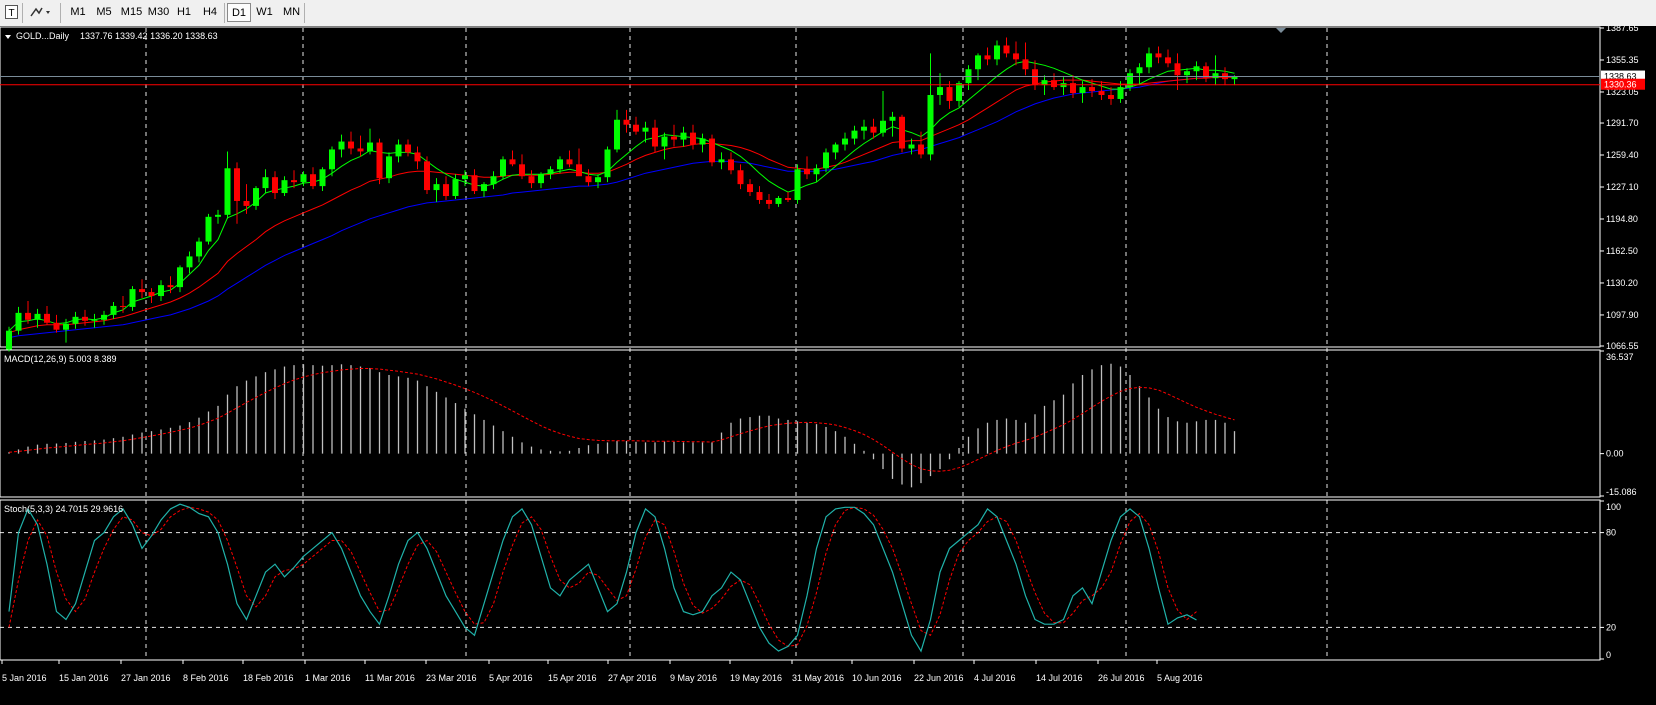 The height and width of the screenshot is (705, 1656). I want to click on timeframe-button-m30: M30, so click(158, 12).